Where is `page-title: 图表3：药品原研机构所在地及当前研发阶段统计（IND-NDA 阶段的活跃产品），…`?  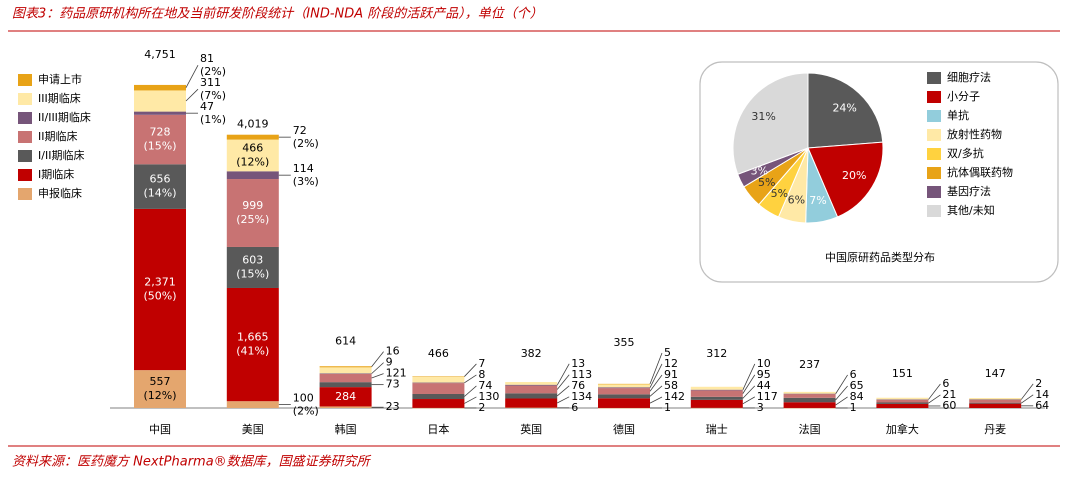
page-title: 图表3：药品原研机构所在地及当前研发阶段统计（IND-NDA 阶段的活跃产品），… is located at coordinates (277, 14).